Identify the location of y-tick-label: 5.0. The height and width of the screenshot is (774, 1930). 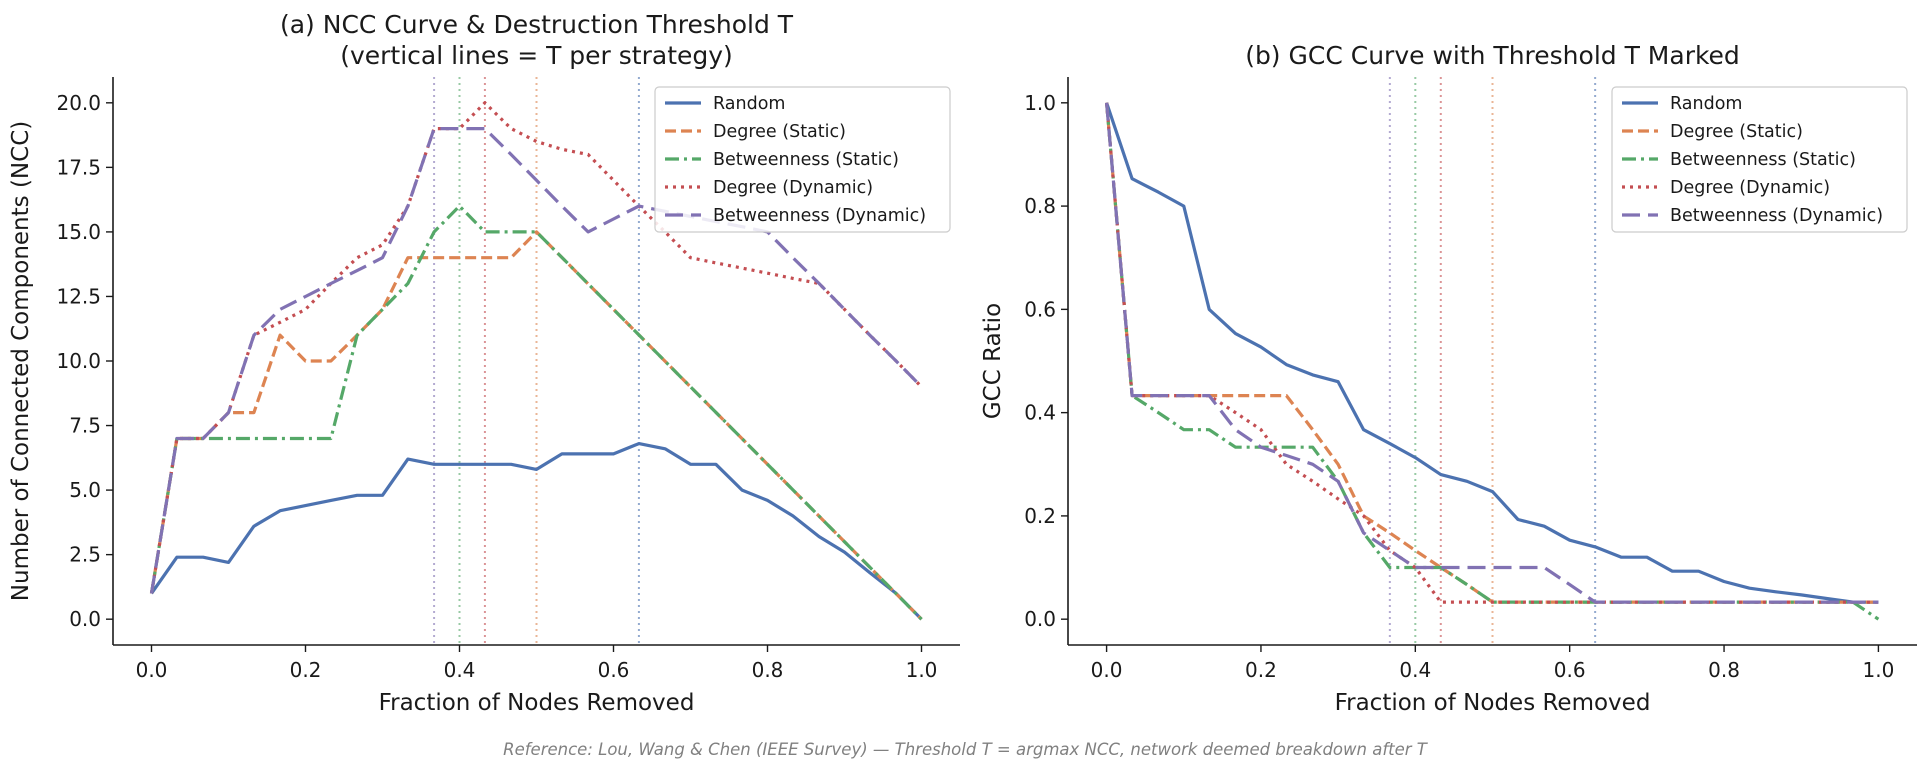
(85, 490).